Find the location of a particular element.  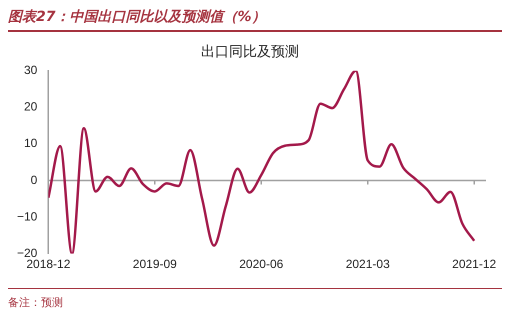

y-tick-label: 20 is located at coordinates (31, 107).